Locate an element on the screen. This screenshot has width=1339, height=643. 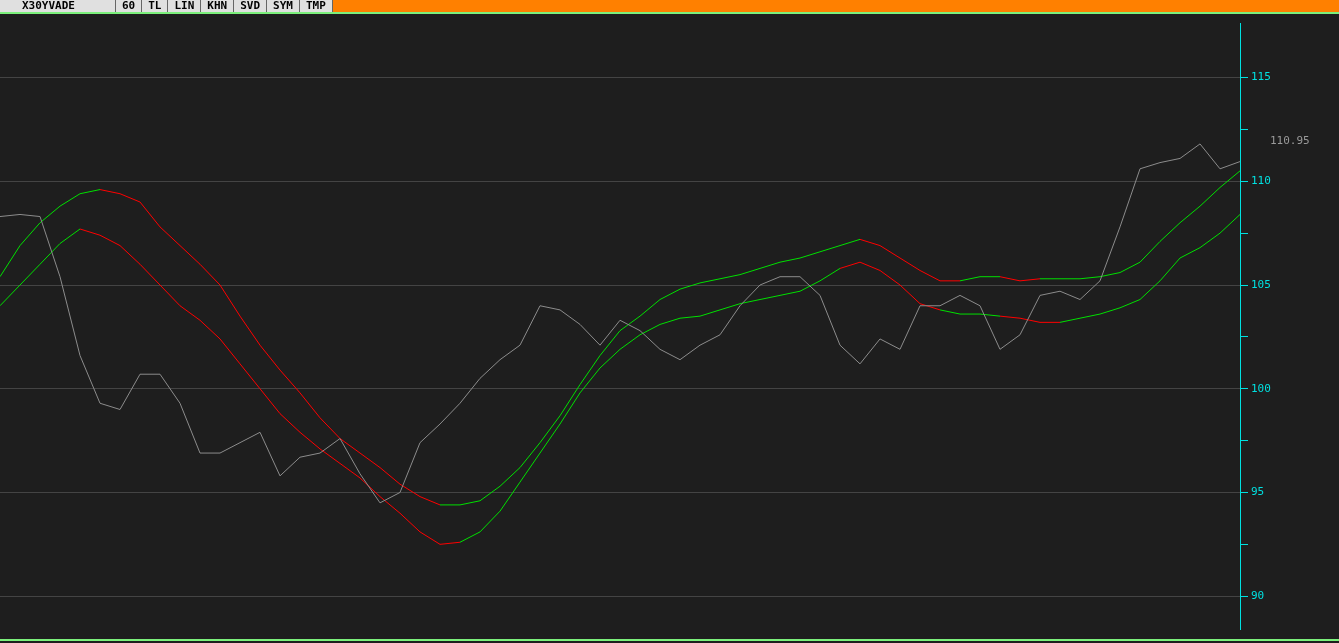
text: TMP is located at coordinates (316, 6).